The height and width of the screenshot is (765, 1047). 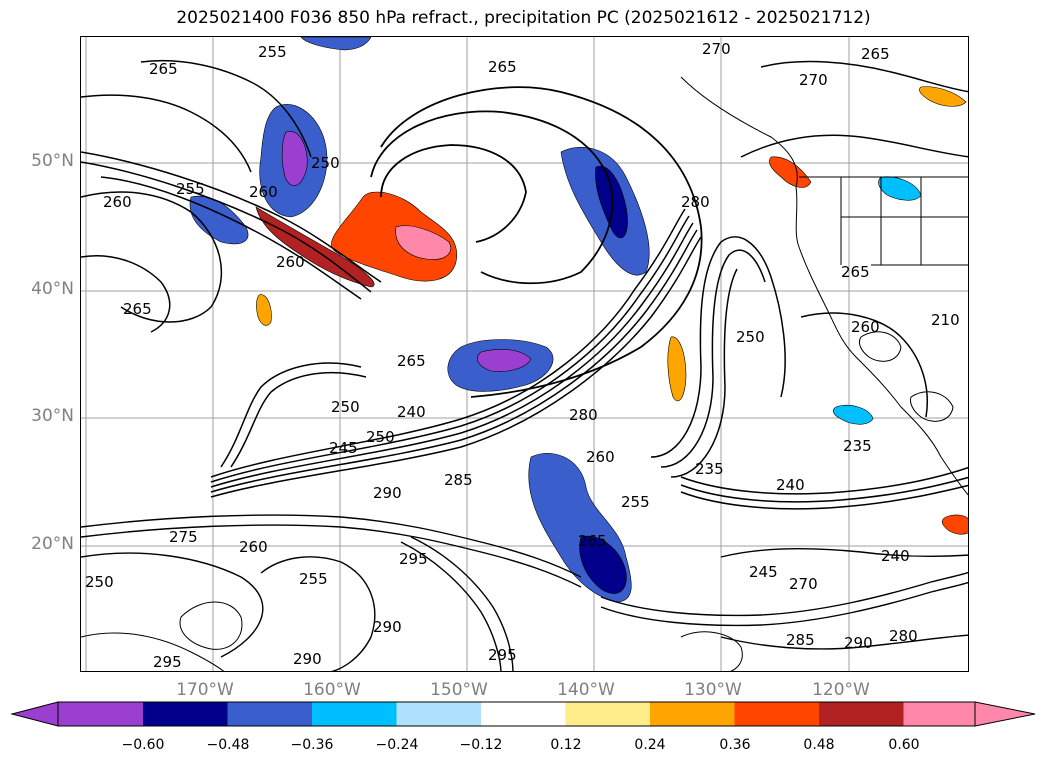 What do you see at coordinates (735, 745) in the screenshot?
I see `colorbar-tick: 0.36` at bounding box center [735, 745].